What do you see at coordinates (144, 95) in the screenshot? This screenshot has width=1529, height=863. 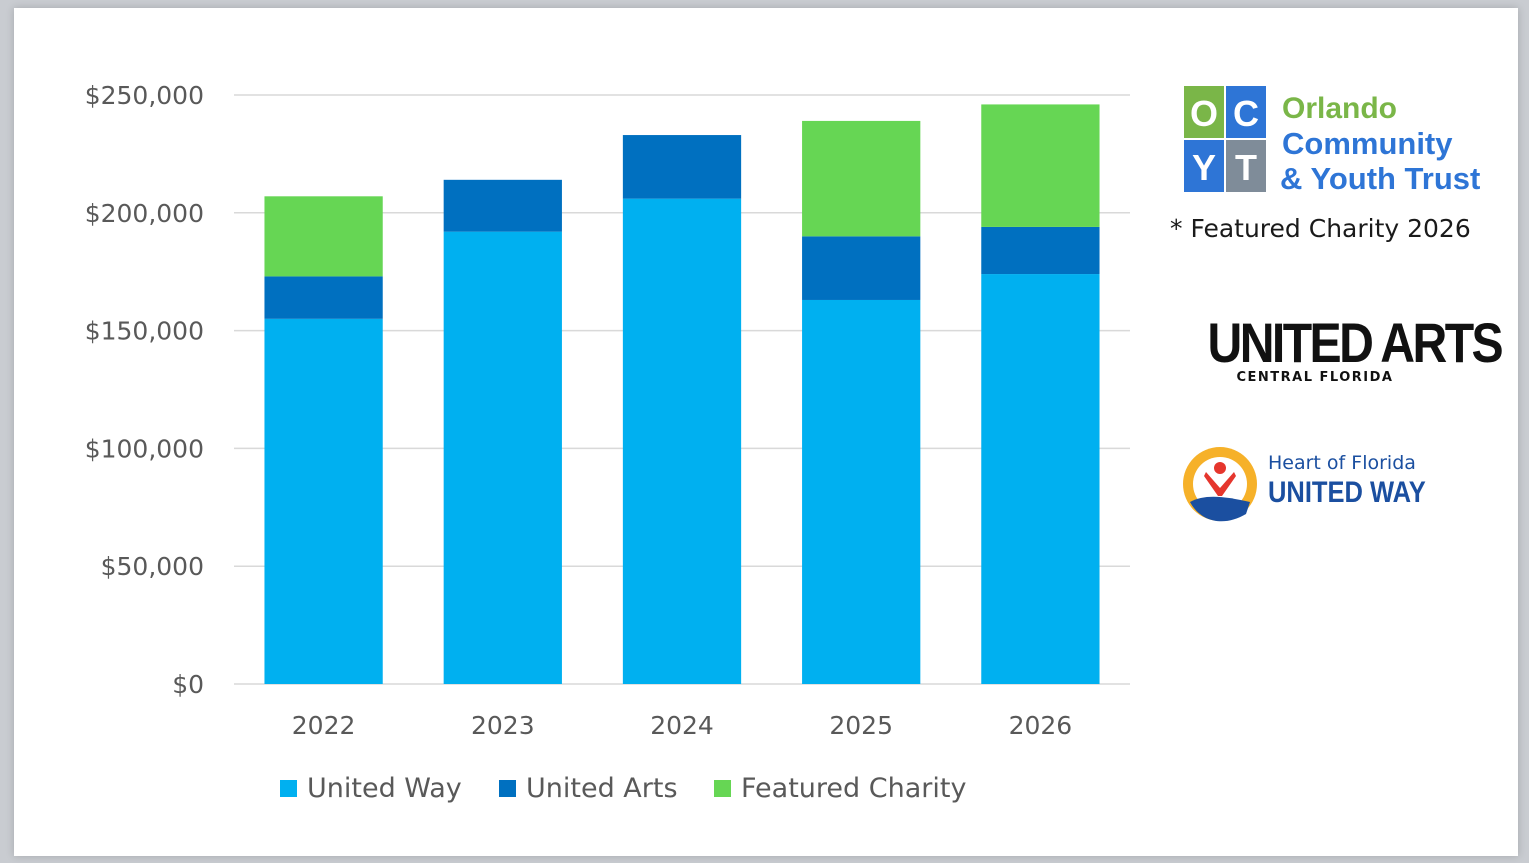 I see `y-tick-label: $250,000` at bounding box center [144, 95].